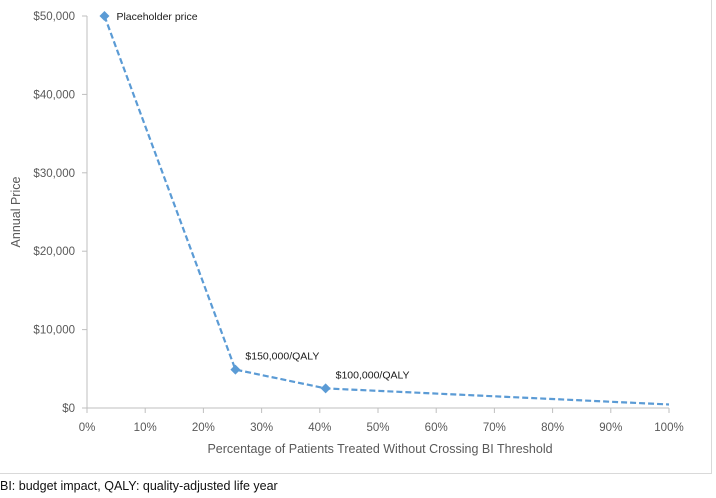 The width and height of the screenshot is (716, 498). I want to click on x-tick-label: 60%, so click(436, 428).